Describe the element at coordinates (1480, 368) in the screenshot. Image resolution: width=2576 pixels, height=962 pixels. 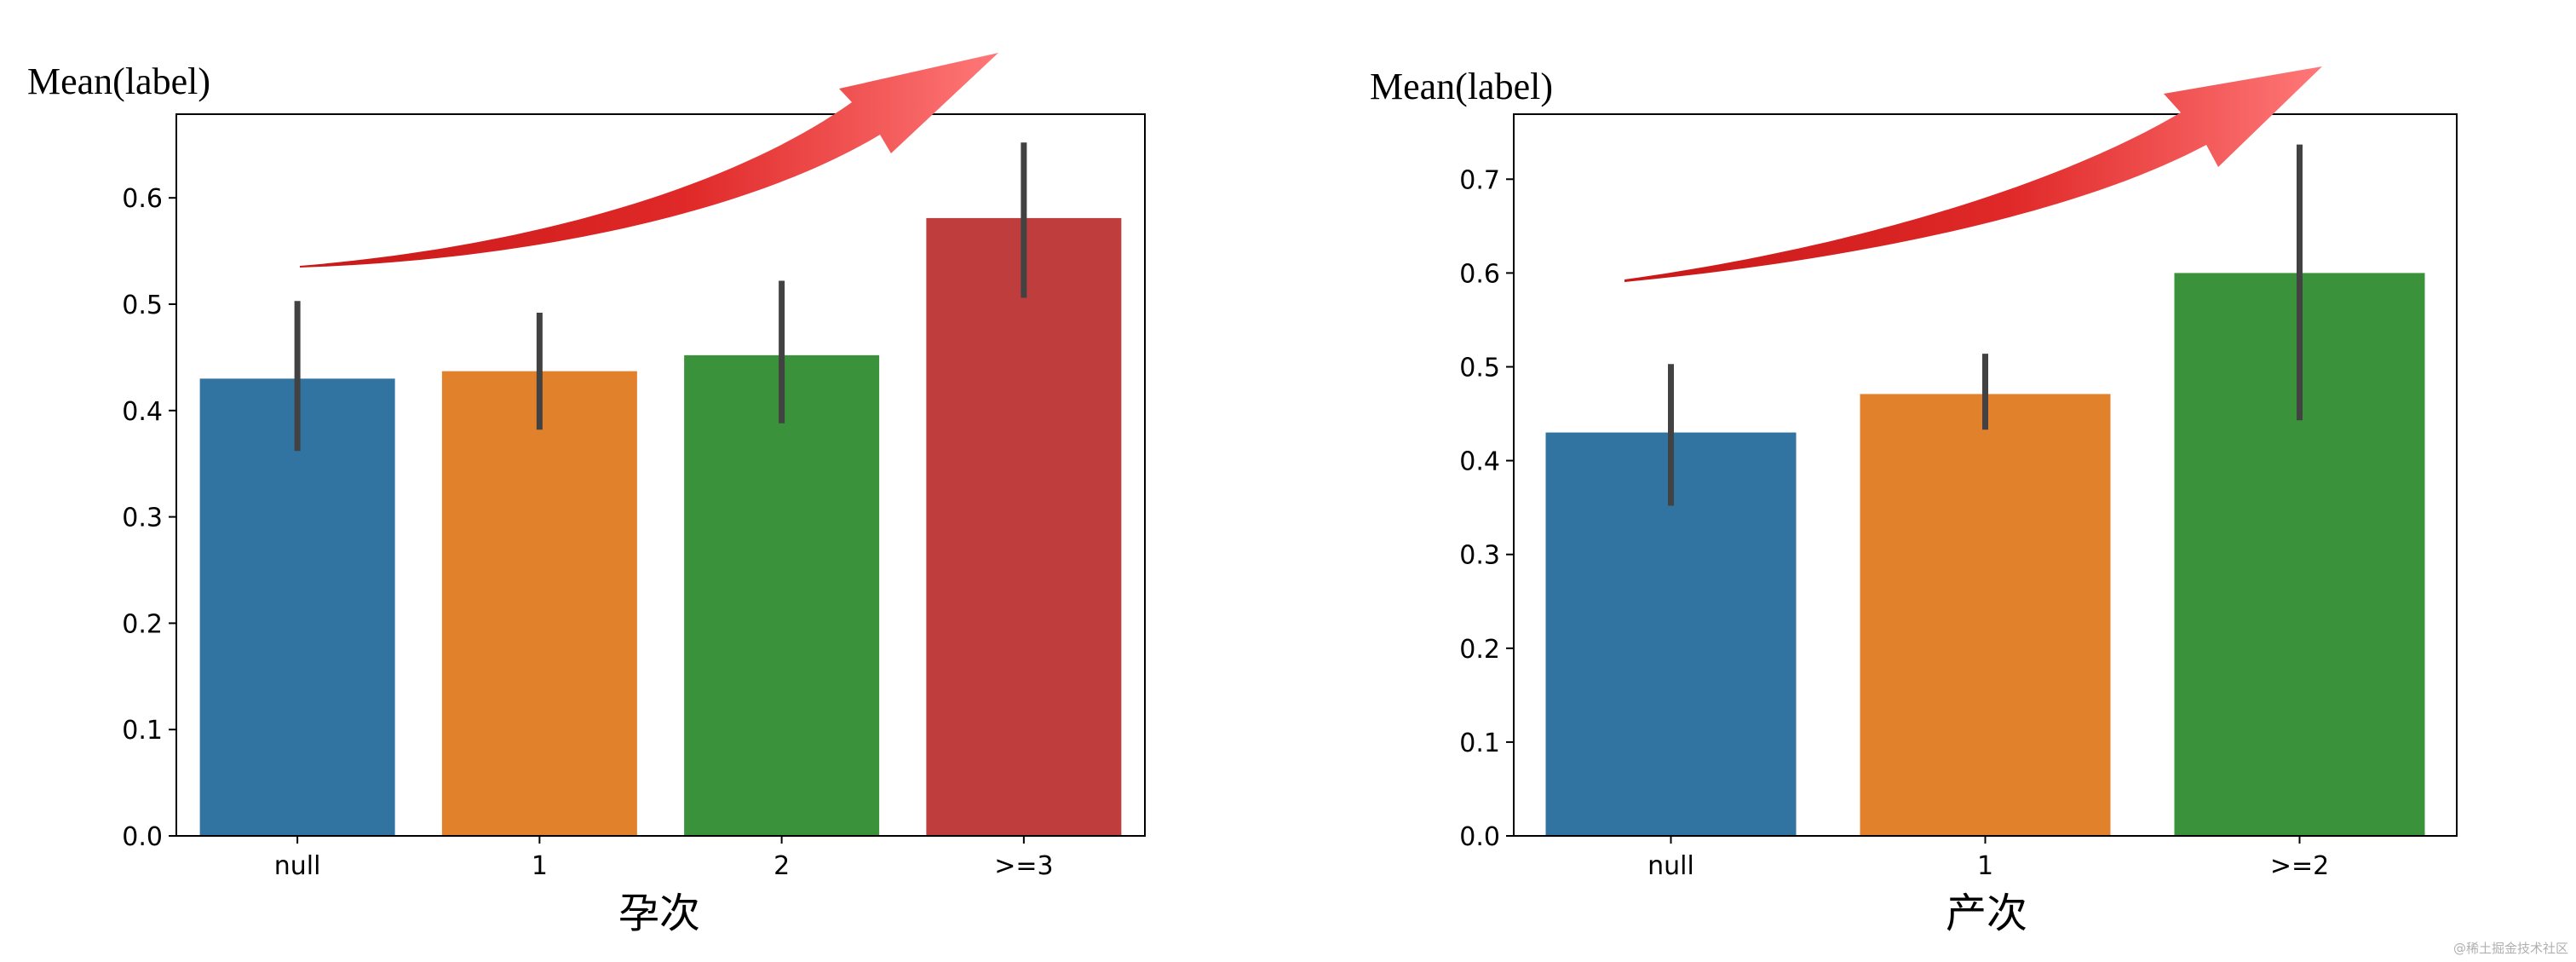
I see `chart-right-ytick-label-5: 0.5` at that location.